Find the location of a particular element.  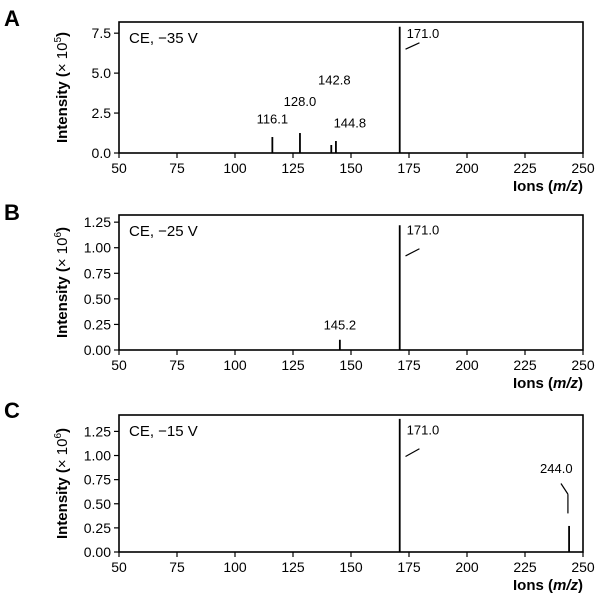

peak-label: 128.0 is located at coordinates (300, 101).